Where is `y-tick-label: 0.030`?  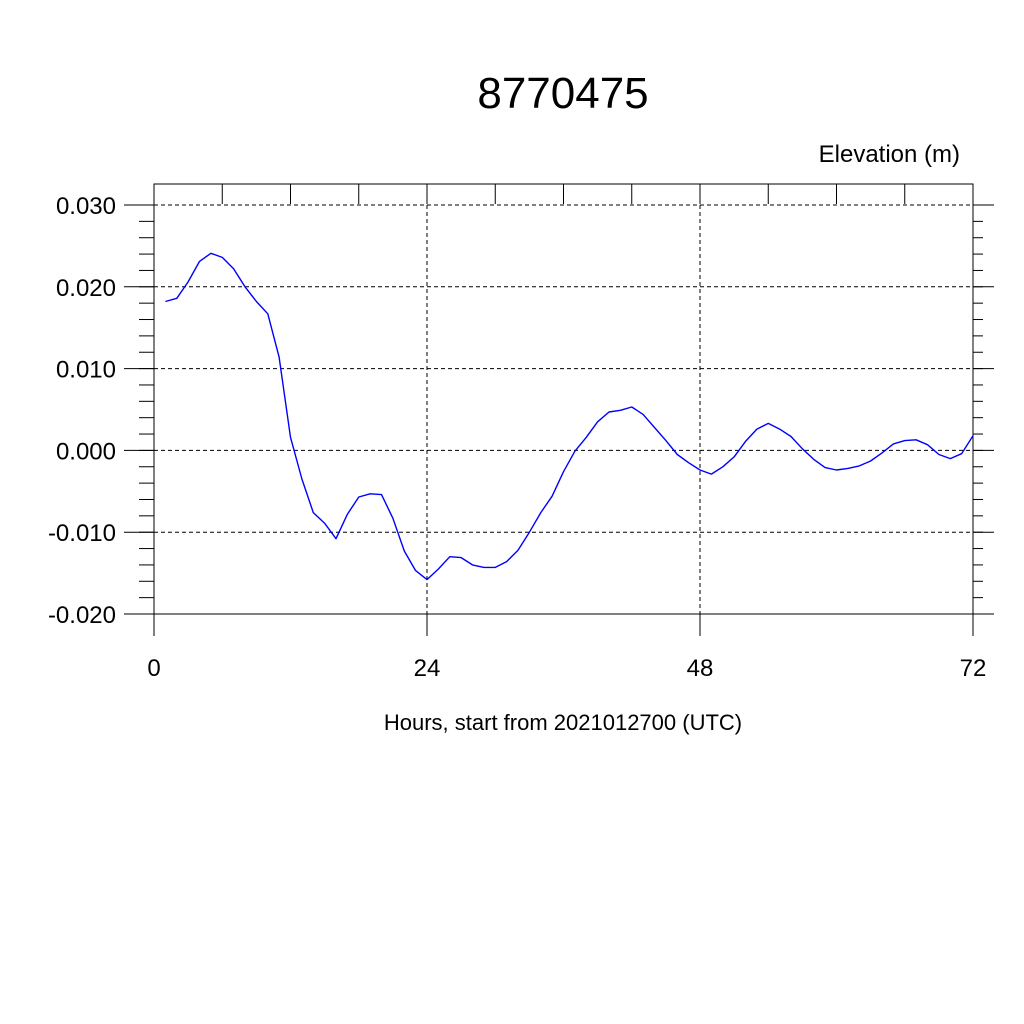 y-tick-label: 0.030 is located at coordinates (86, 206).